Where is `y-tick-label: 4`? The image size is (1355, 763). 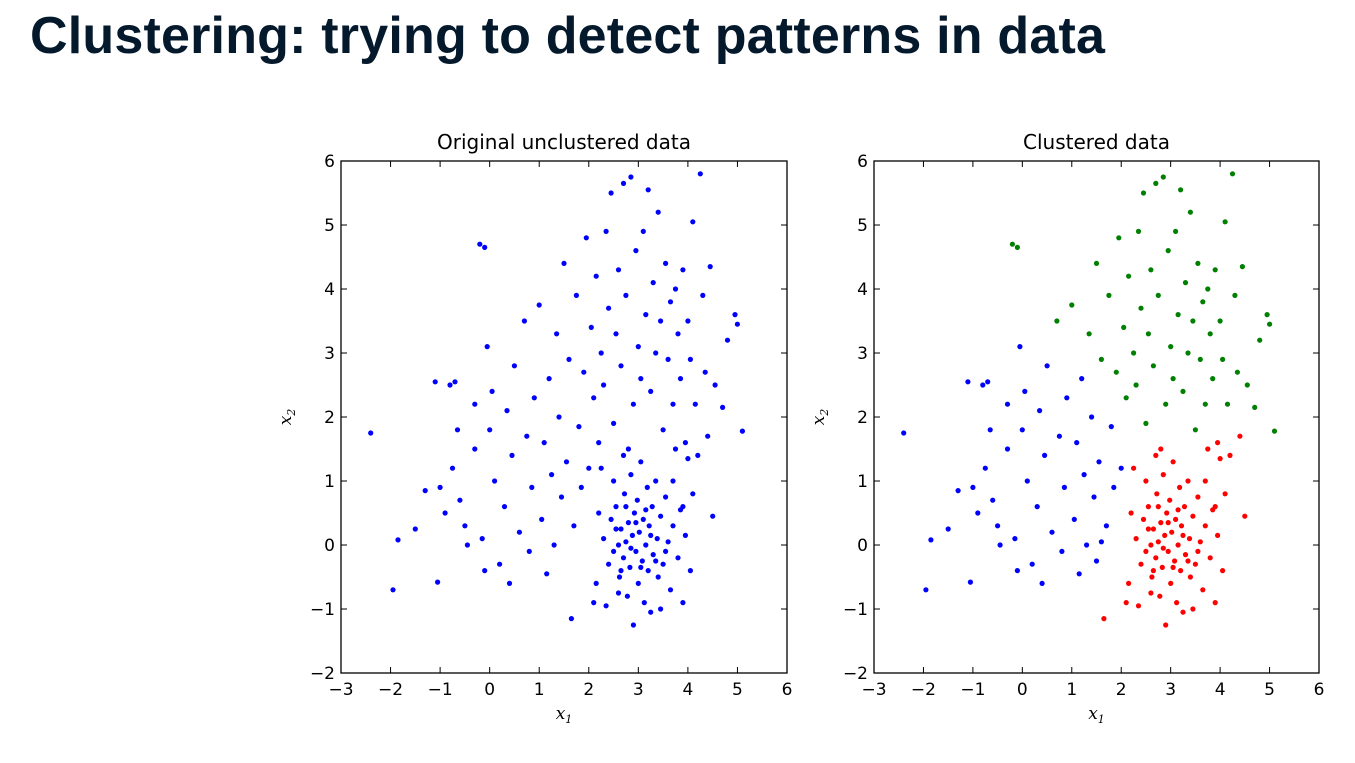
y-tick-label: 4 is located at coordinates (329, 290).